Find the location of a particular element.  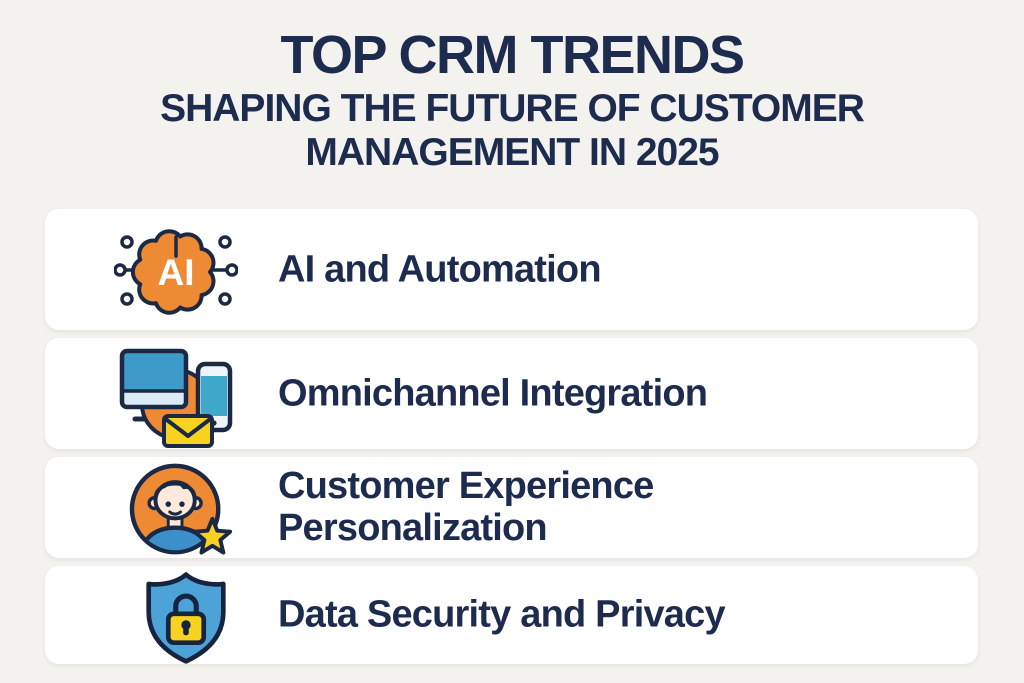

trend-label: AI and Automation is located at coordinates (440, 269).